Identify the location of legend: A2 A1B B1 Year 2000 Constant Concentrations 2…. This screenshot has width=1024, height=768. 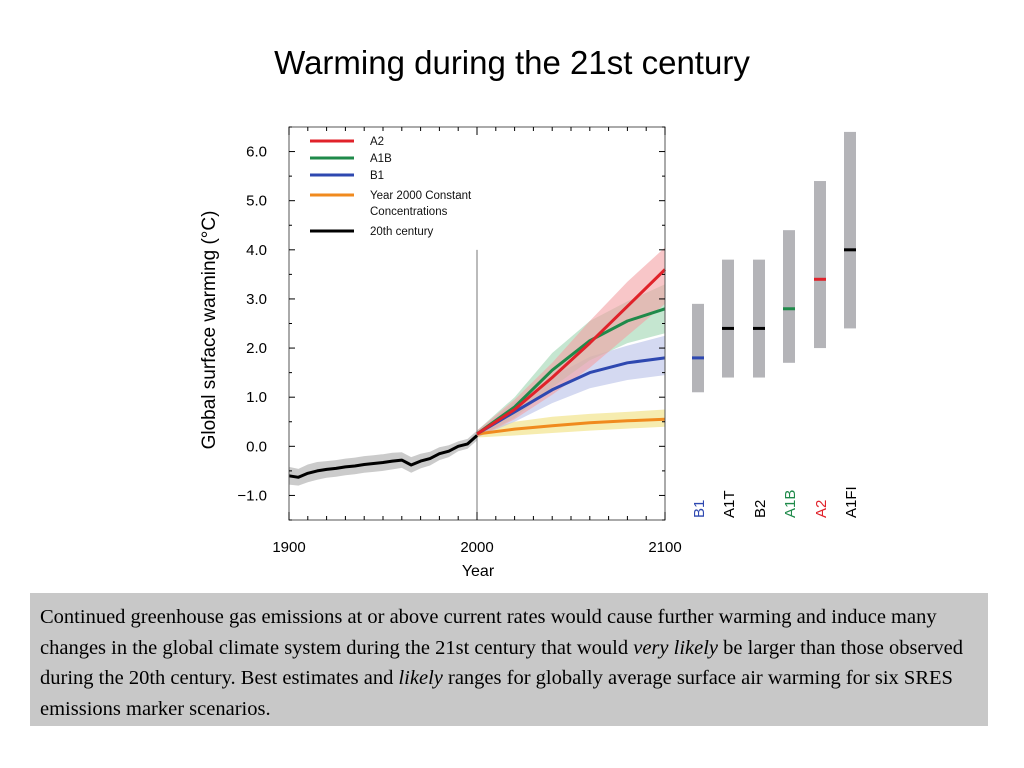
(391, 187).